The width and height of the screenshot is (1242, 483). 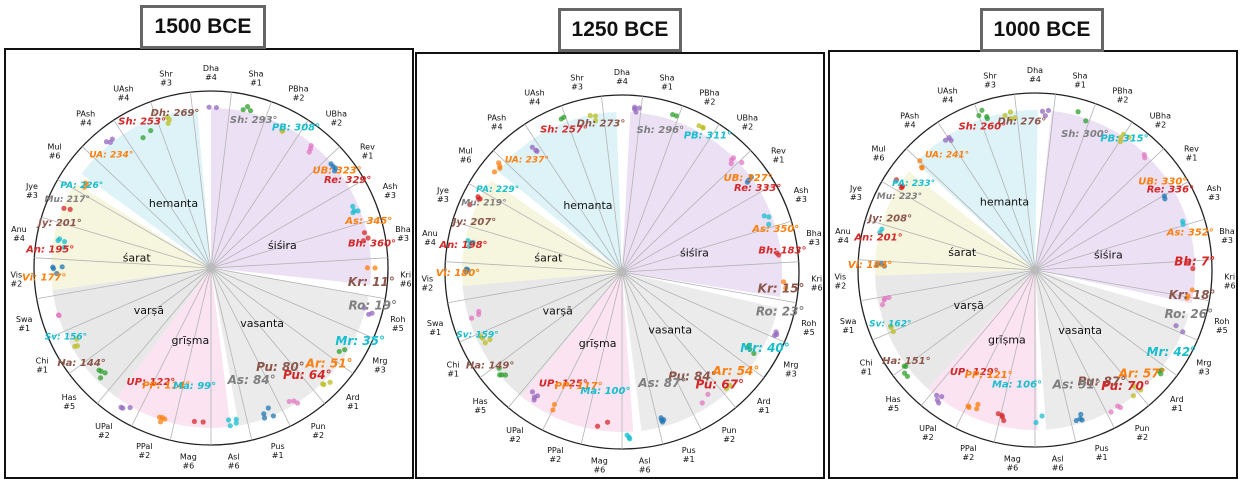 I want to click on season-label: grīṣma, so click(x=1007, y=340).